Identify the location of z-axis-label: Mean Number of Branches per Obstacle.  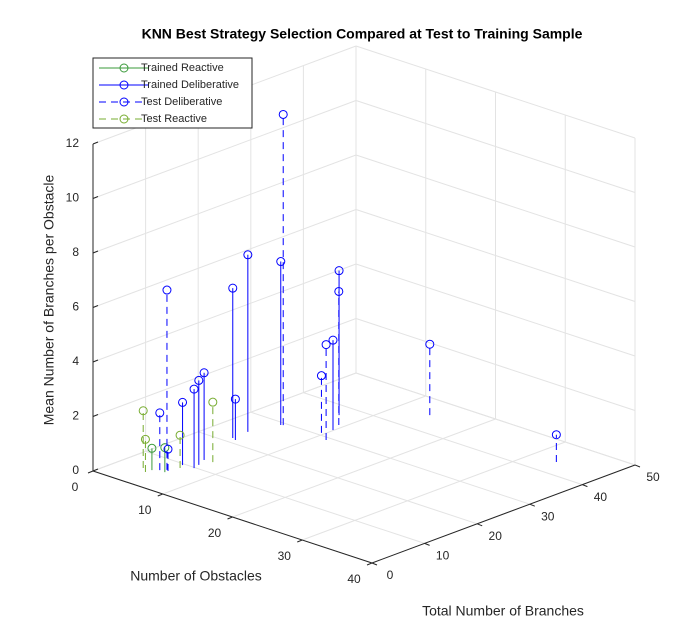
(49, 300).